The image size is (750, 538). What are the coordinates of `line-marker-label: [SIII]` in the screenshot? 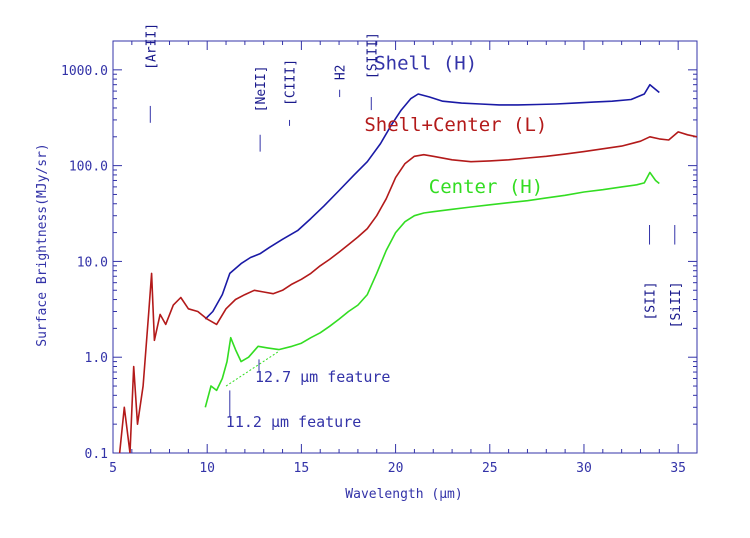 It's located at (372, 55).